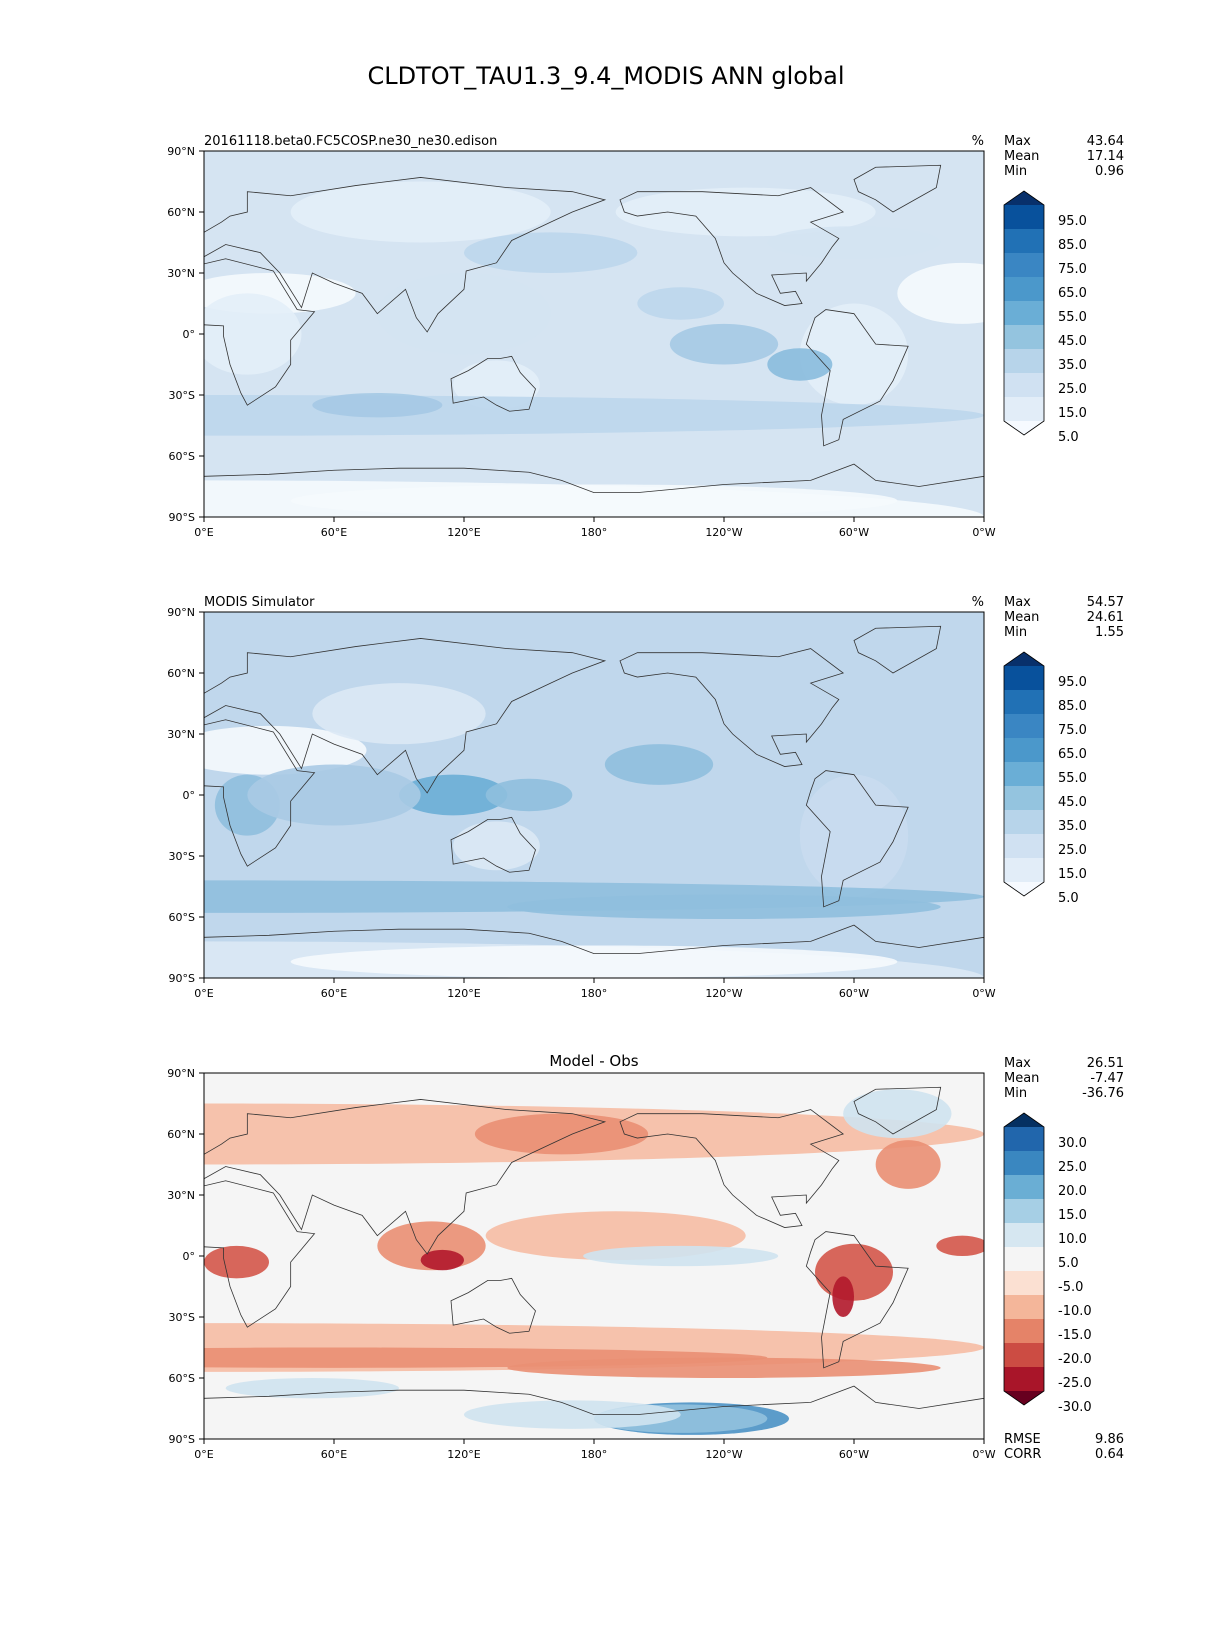 The width and height of the screenshot is (1212, 1628). Describe the element at coordinates (1072, 1143) in the screenshot. I see `colorbar-label: 30.0` at that location.